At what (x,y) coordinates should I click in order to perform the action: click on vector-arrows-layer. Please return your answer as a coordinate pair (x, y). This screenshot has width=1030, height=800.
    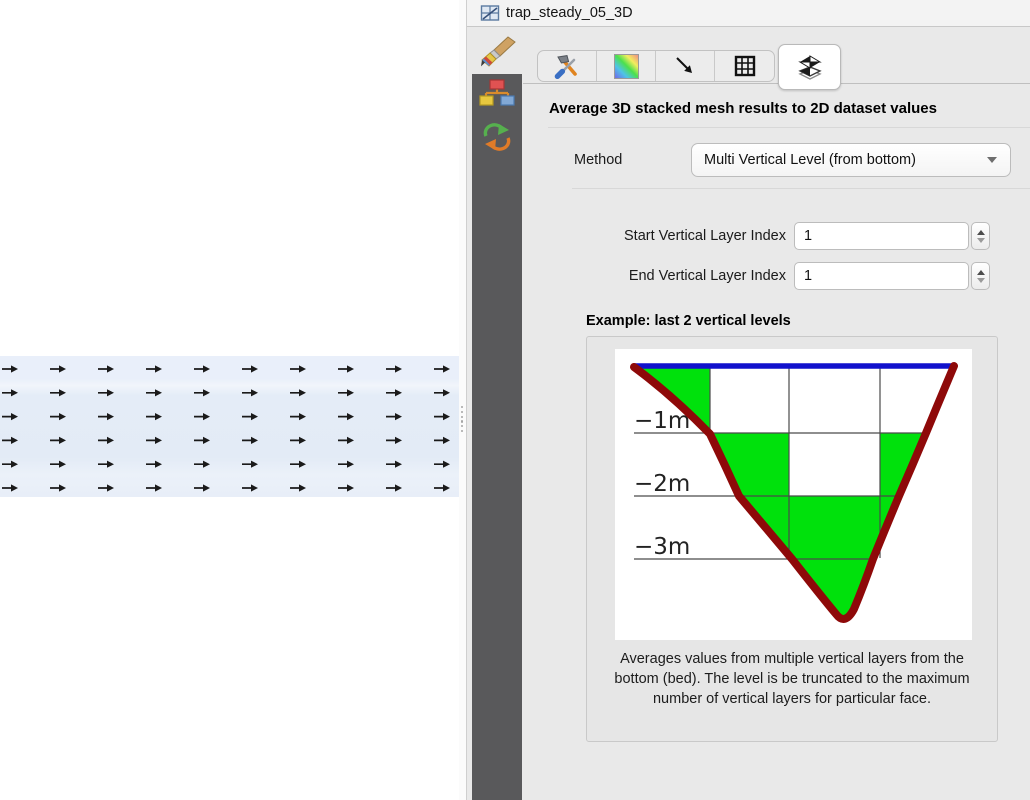
    Looking at the image, I should click on (226, 428).